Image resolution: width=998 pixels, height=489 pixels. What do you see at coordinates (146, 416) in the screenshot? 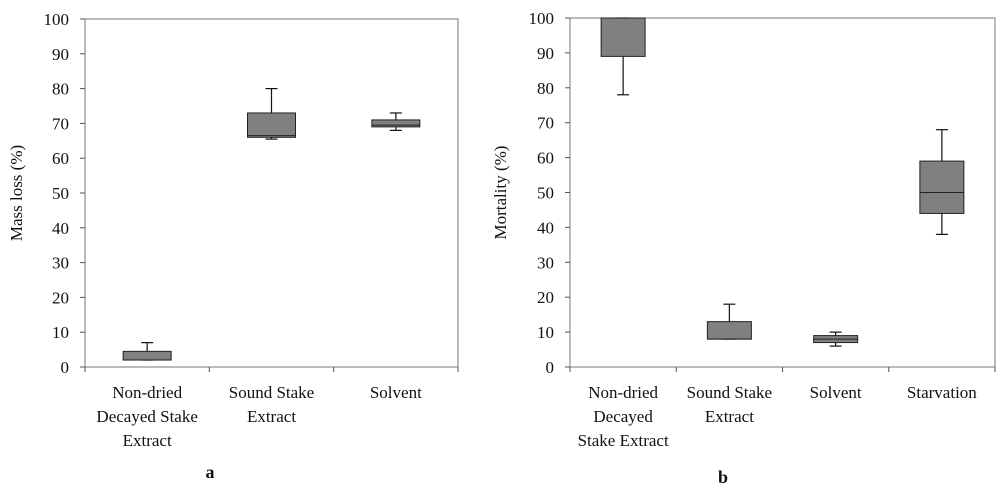
I see `x-tick-label: Decayed Stake` at bounding box center [146, 416].